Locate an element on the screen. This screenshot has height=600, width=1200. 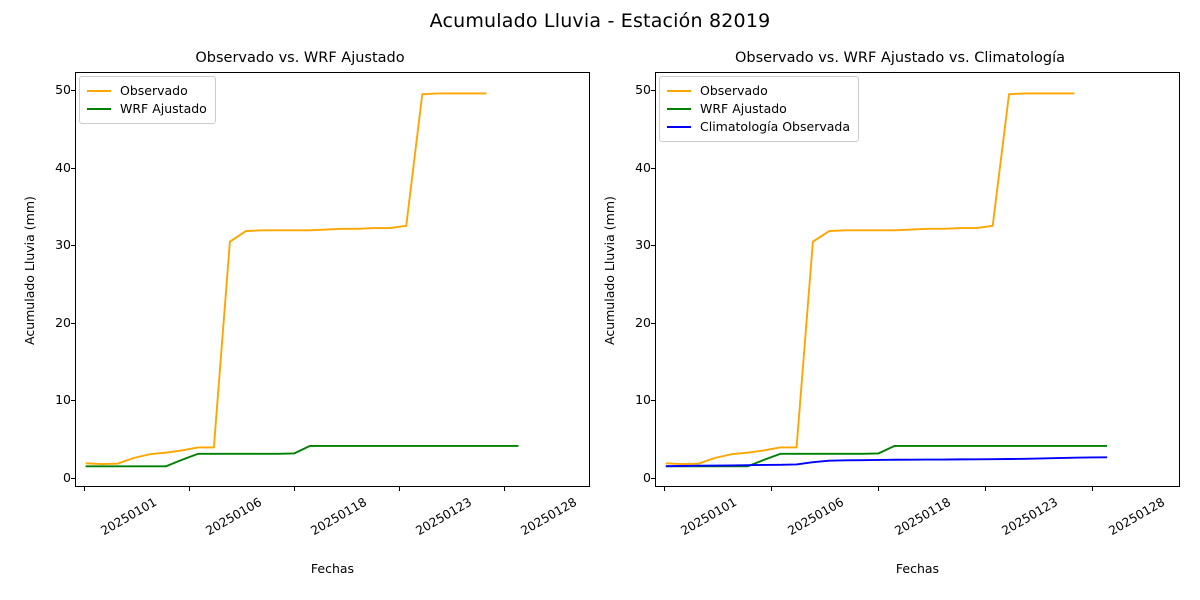
subplot-left-title: Observado vs. WRF Ajustado is located at coordinates (300, 58).